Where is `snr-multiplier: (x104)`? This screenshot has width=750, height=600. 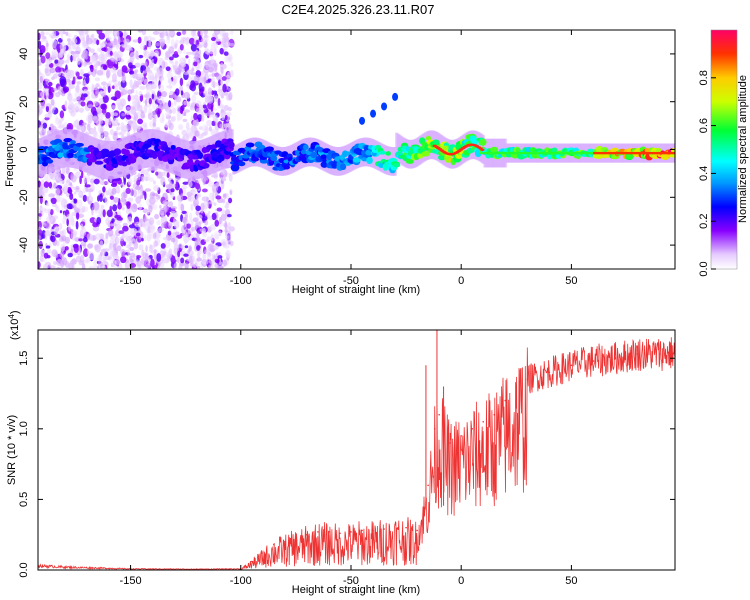
snr-multiplier: (x104) is located at coordinates (14, 325).